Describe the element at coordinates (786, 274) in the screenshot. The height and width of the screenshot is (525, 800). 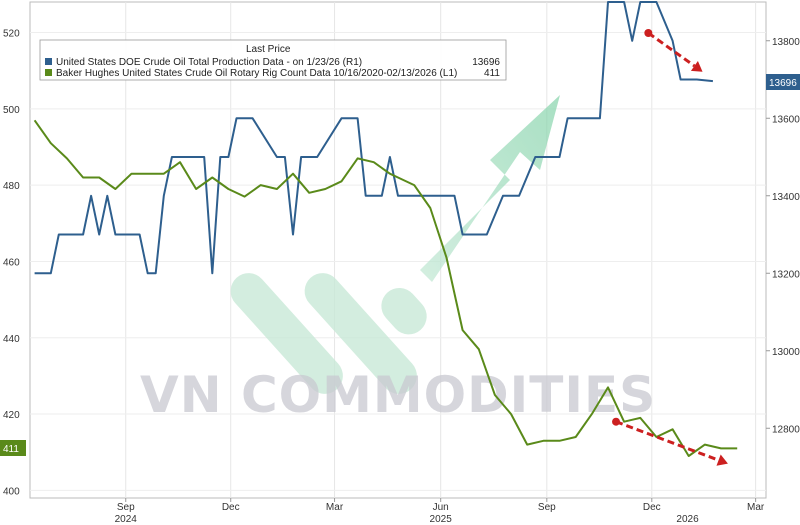
I see `right-tick-label-2: 13200` at that location.